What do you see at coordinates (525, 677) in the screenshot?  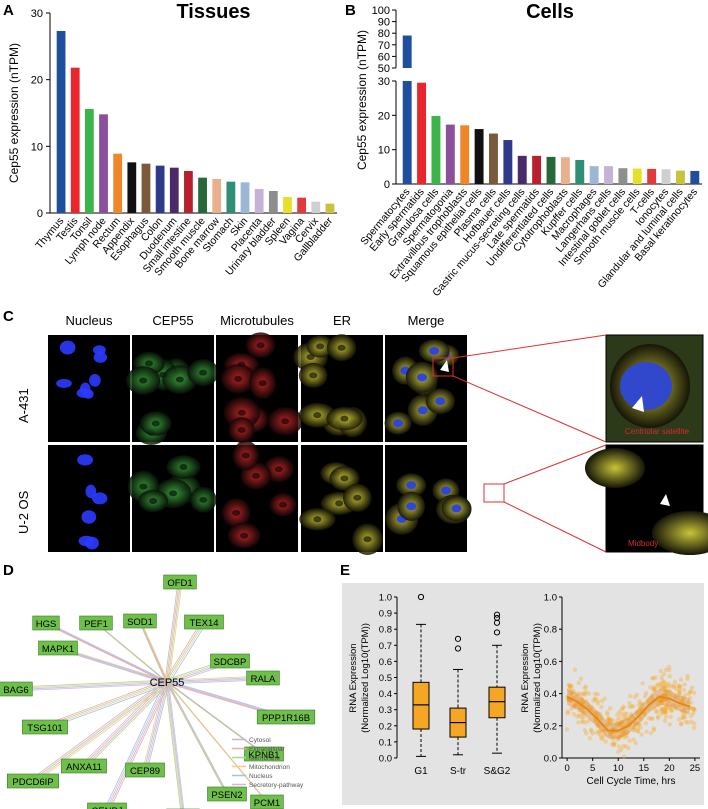 I see `y-axis-label-line1: RNA Expression` at bounding box center [525, 677].